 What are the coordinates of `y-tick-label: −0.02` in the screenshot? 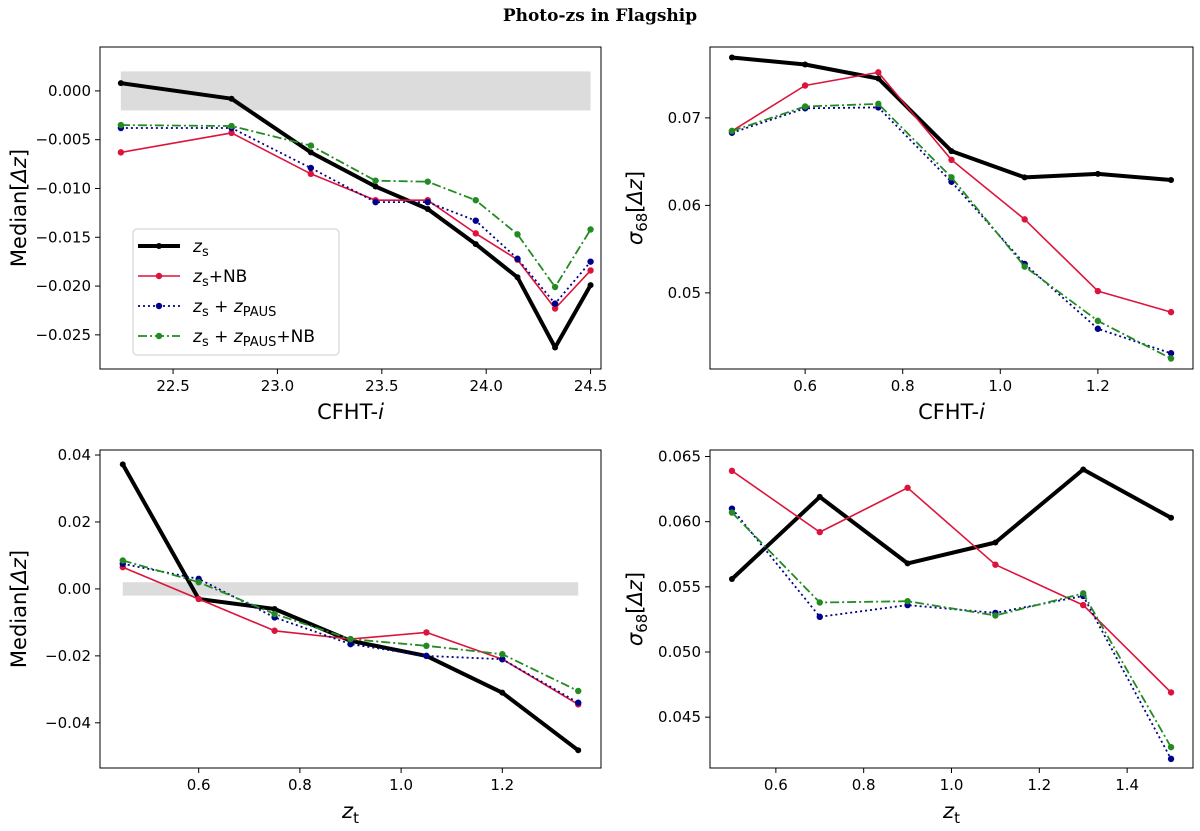 It's located at (68, 656).